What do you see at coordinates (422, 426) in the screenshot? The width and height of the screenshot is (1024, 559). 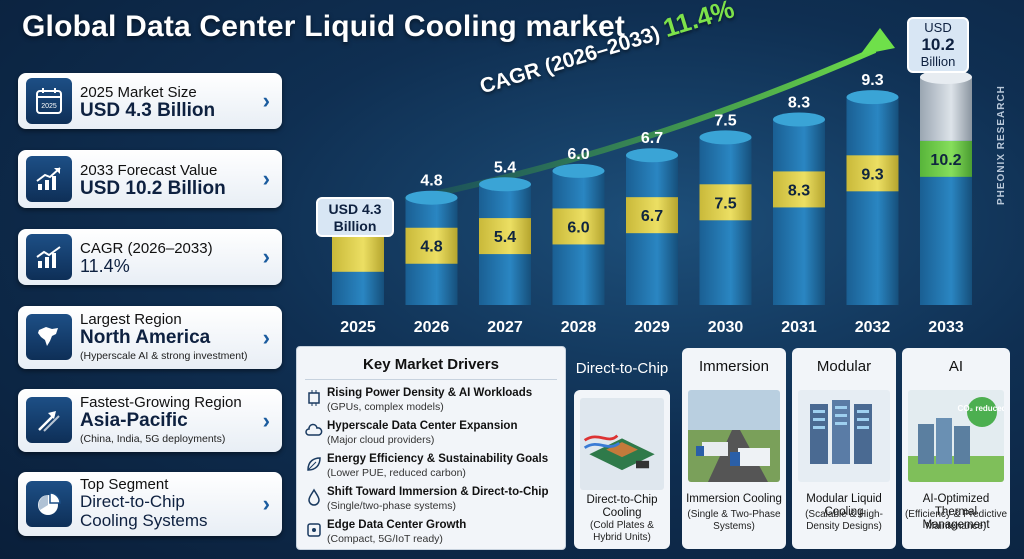 I see `driver-title: Hyperscale Data Center Expansion` at bounding box center [422, 426].